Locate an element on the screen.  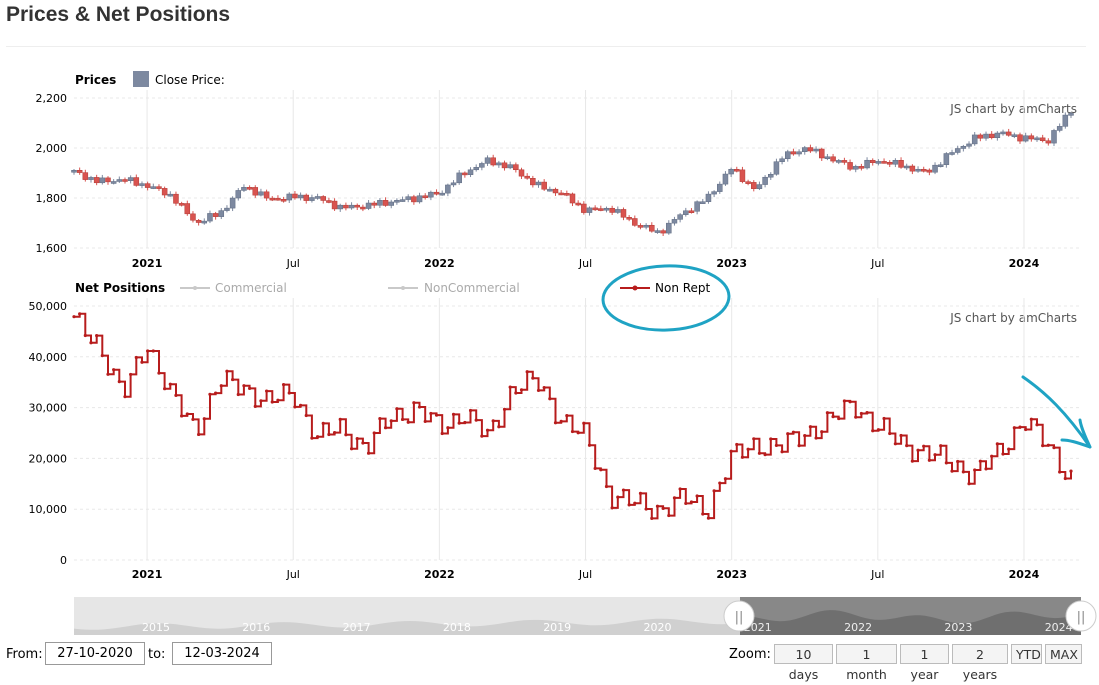
price-y-tick-label: 2,000 is located at coordinates (52, 148).